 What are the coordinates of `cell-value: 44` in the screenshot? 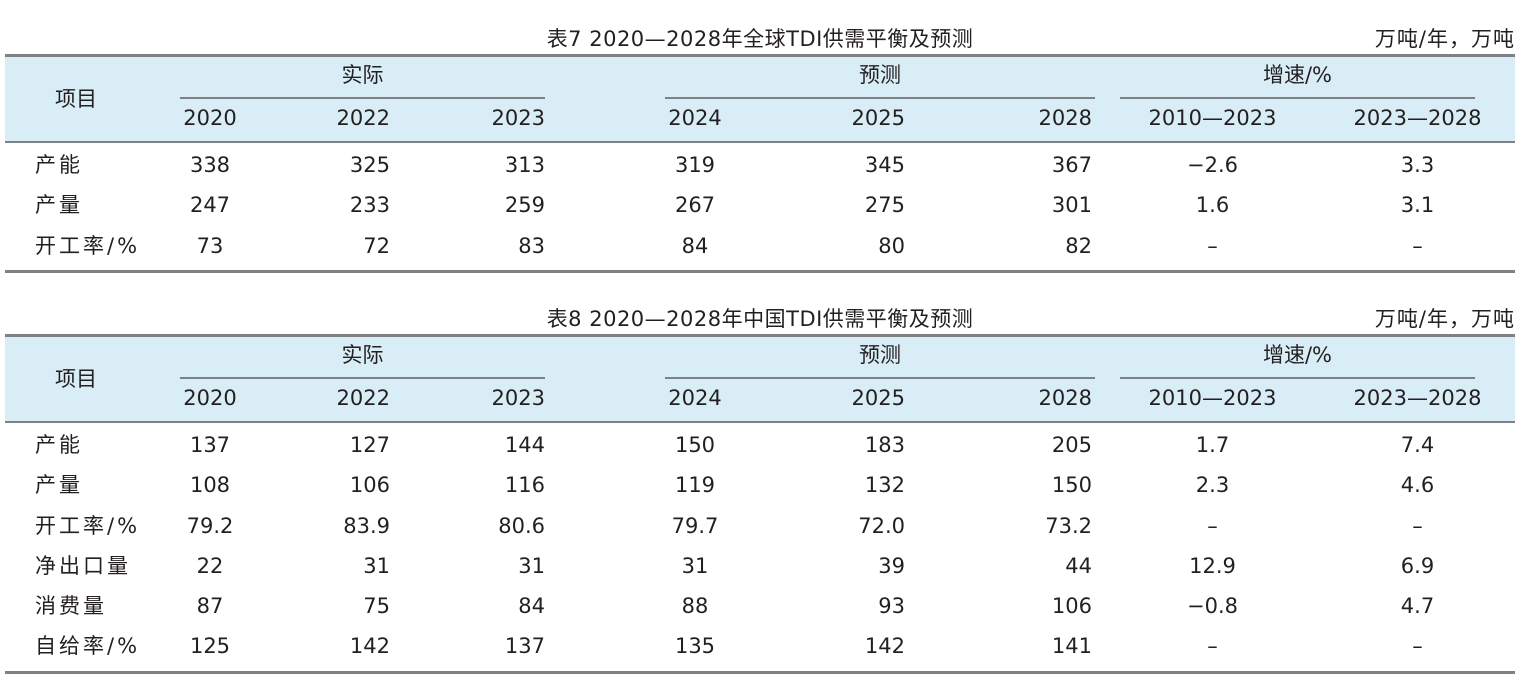 It's located at (1078, 565).